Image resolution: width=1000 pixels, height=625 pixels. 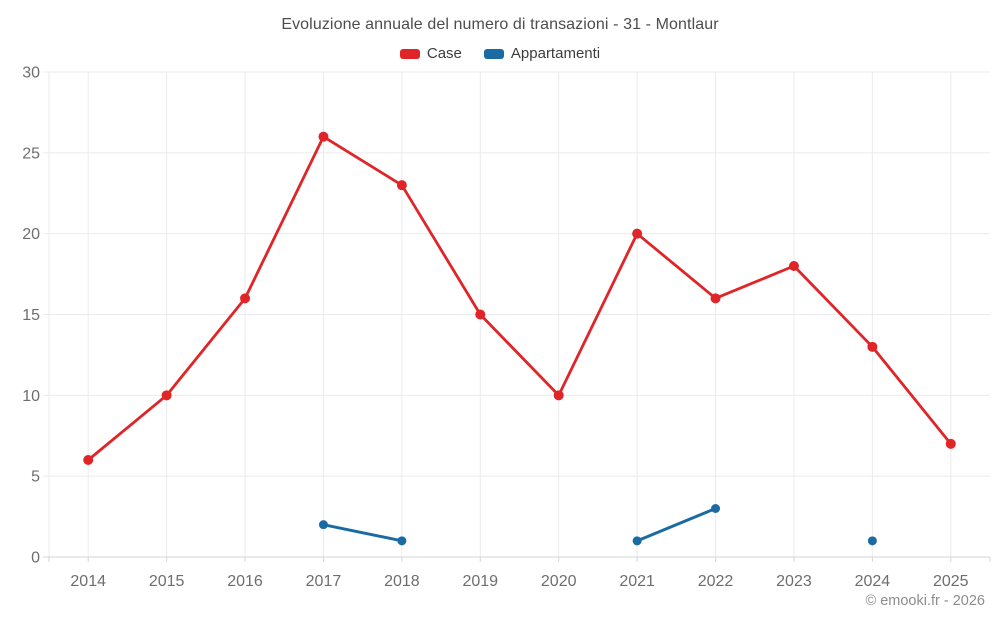 What do you see at coordinates (31, 234) in the screenshot?
I see `y-tick-label: 20` at bounding box center [31, 234].